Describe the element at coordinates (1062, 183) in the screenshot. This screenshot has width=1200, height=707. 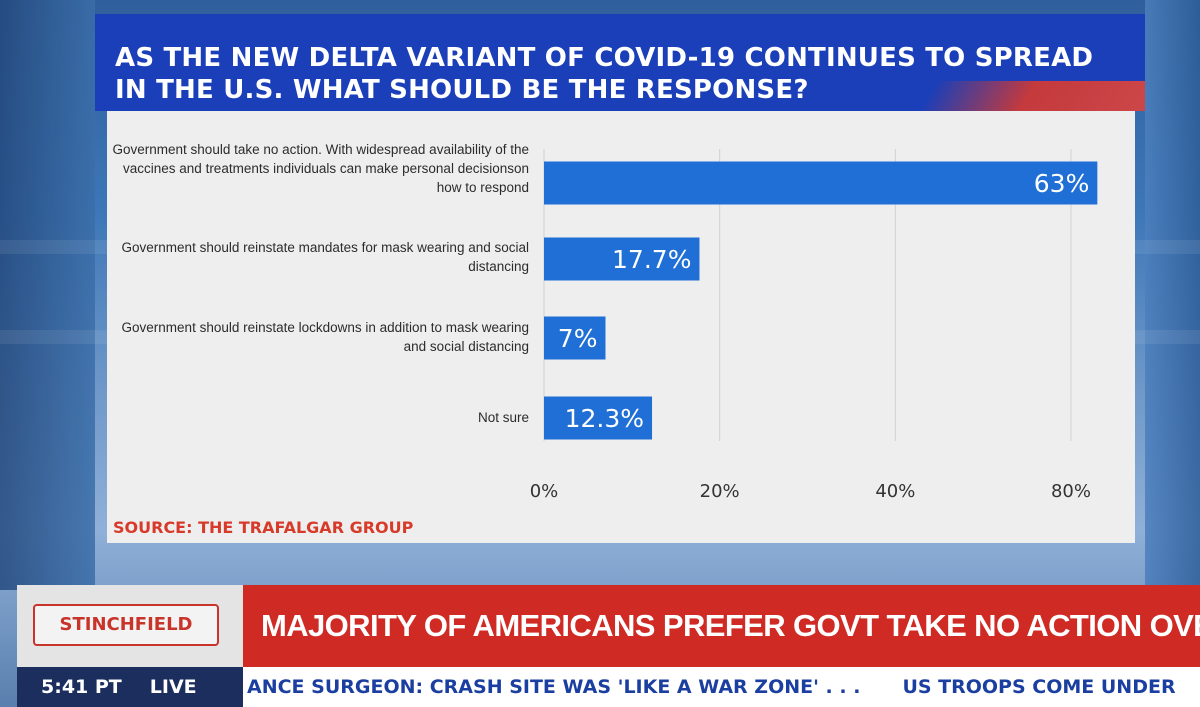
I see `bar-value-label: 63%` at that location.